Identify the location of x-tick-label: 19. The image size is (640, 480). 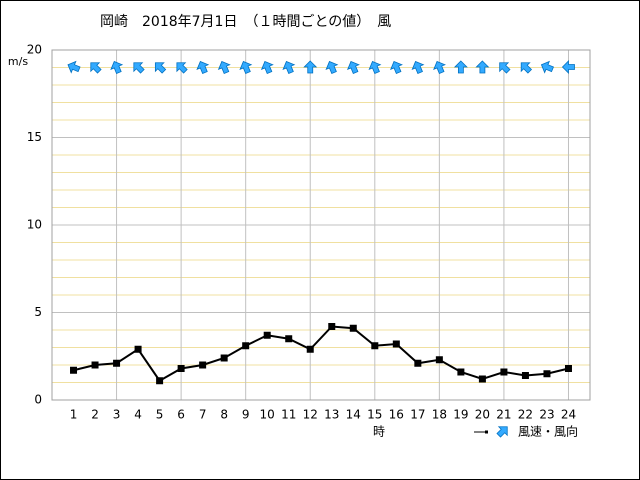
(460, 415).